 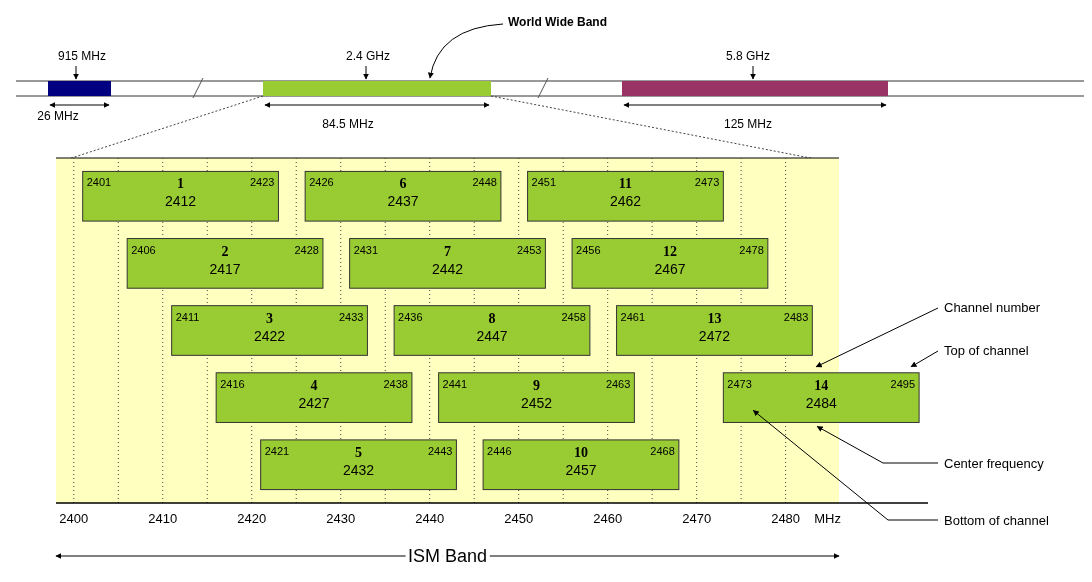 I want to click on annotation: 7, so click(x=448, y=251).